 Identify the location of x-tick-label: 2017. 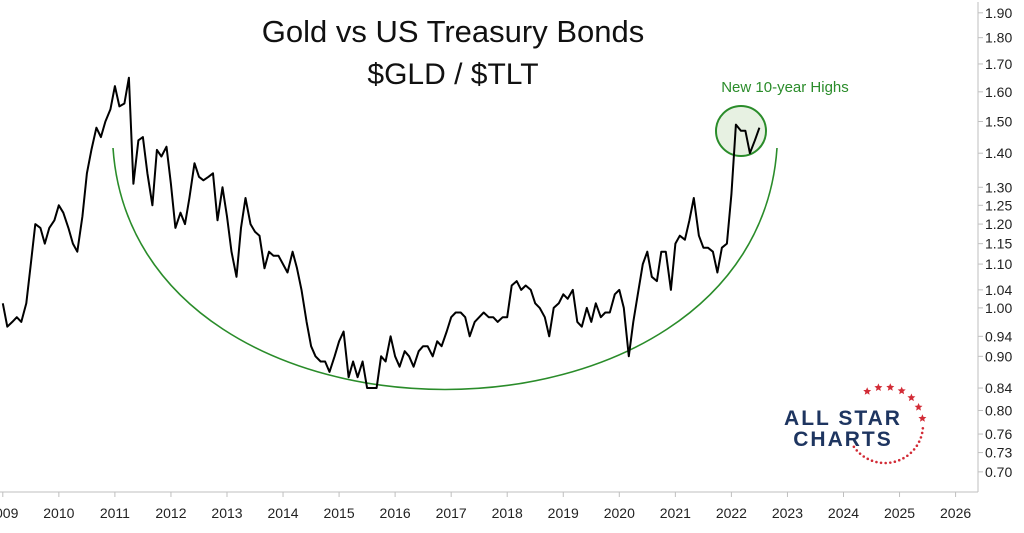
(451, 513).